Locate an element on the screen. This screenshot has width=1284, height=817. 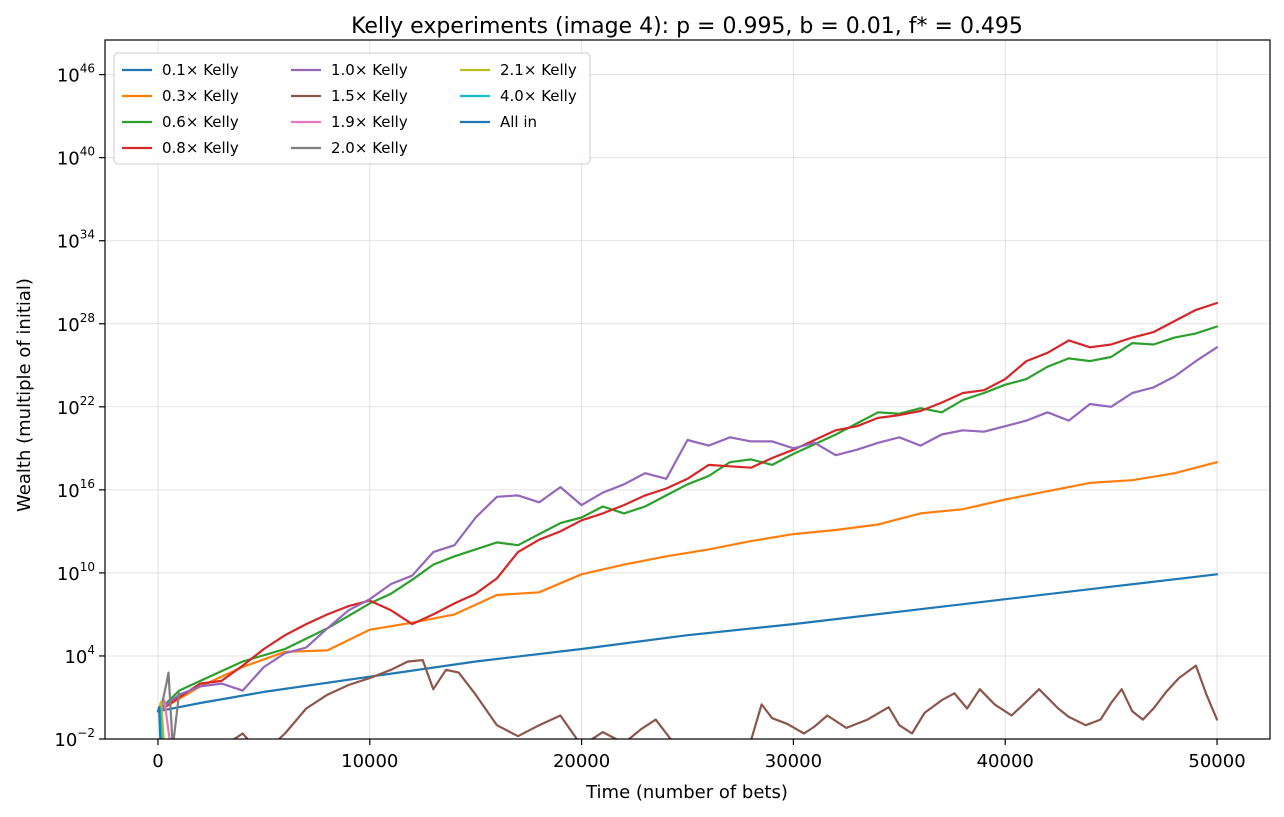
series-line-0-1-kelly is located at coordinates (687, 643).